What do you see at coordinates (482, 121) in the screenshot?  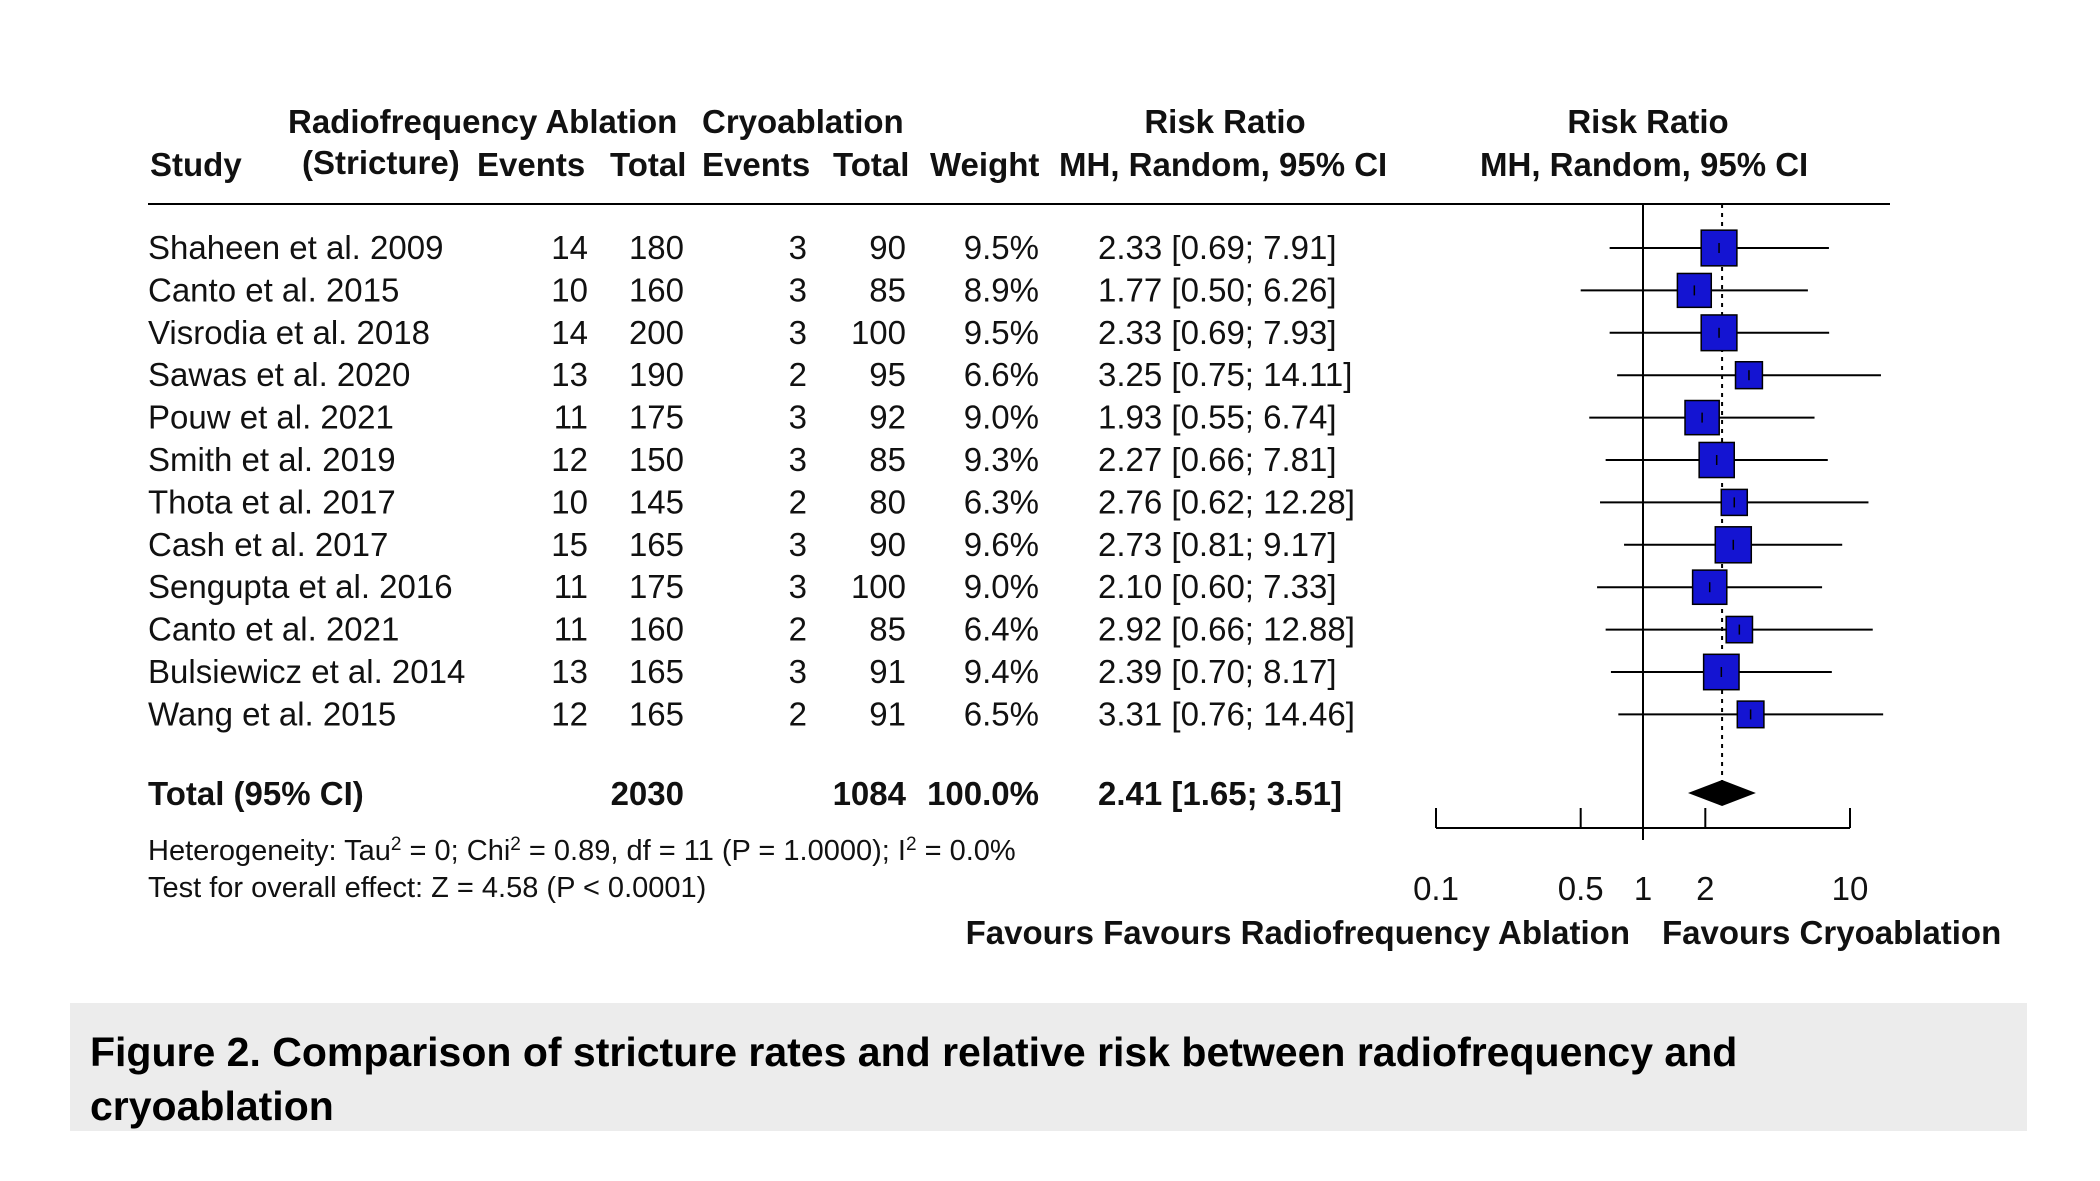 I see `header-group1: Radiofrequency Ablation` at bounding box center [482, 121].